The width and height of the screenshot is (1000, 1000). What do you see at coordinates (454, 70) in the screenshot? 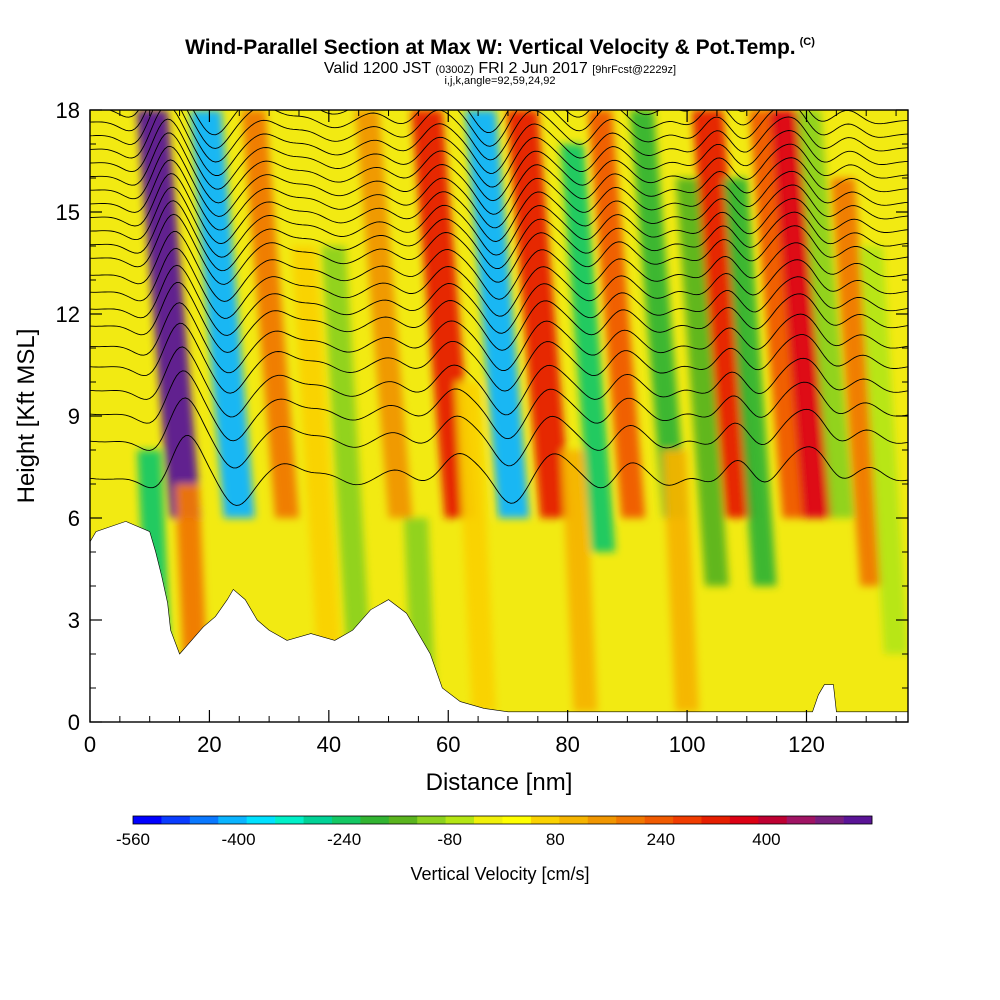
I see `valid-utc: (0300Z)` at bounding box center [454, 70].